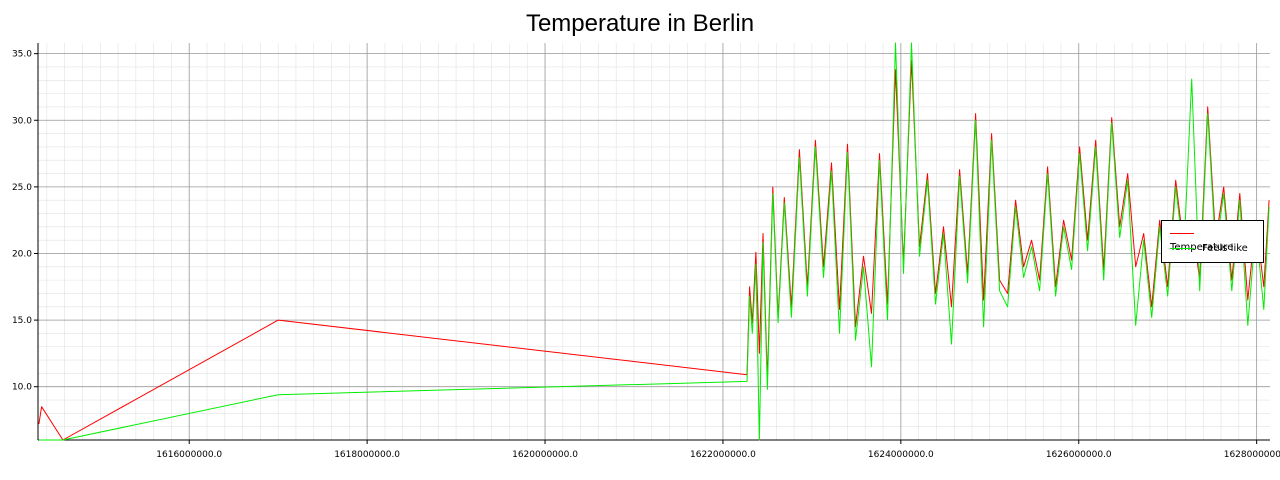 The width and height of the screenshot is (1280, 480). What do you see at coordinates (189, 455) in the screenshot?
I see `x-tick-label: 1616000000.0` at bounding box center [189, 455].